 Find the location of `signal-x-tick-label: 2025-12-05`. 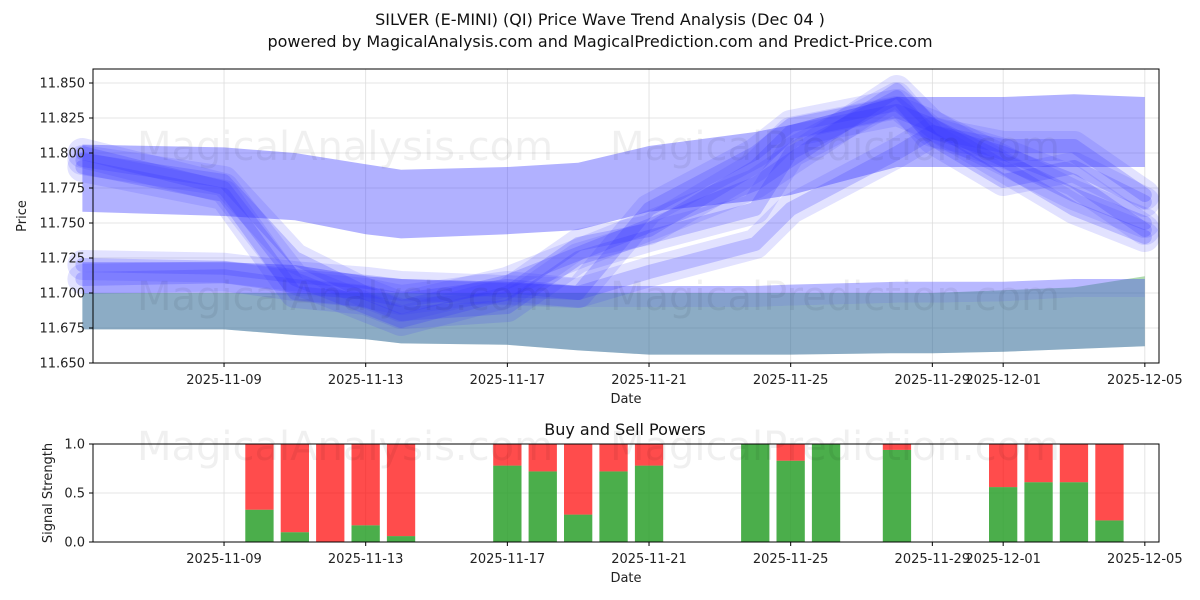

signal-x-tick-label: 2025-12-05 is located at coordinates (1145, 559).